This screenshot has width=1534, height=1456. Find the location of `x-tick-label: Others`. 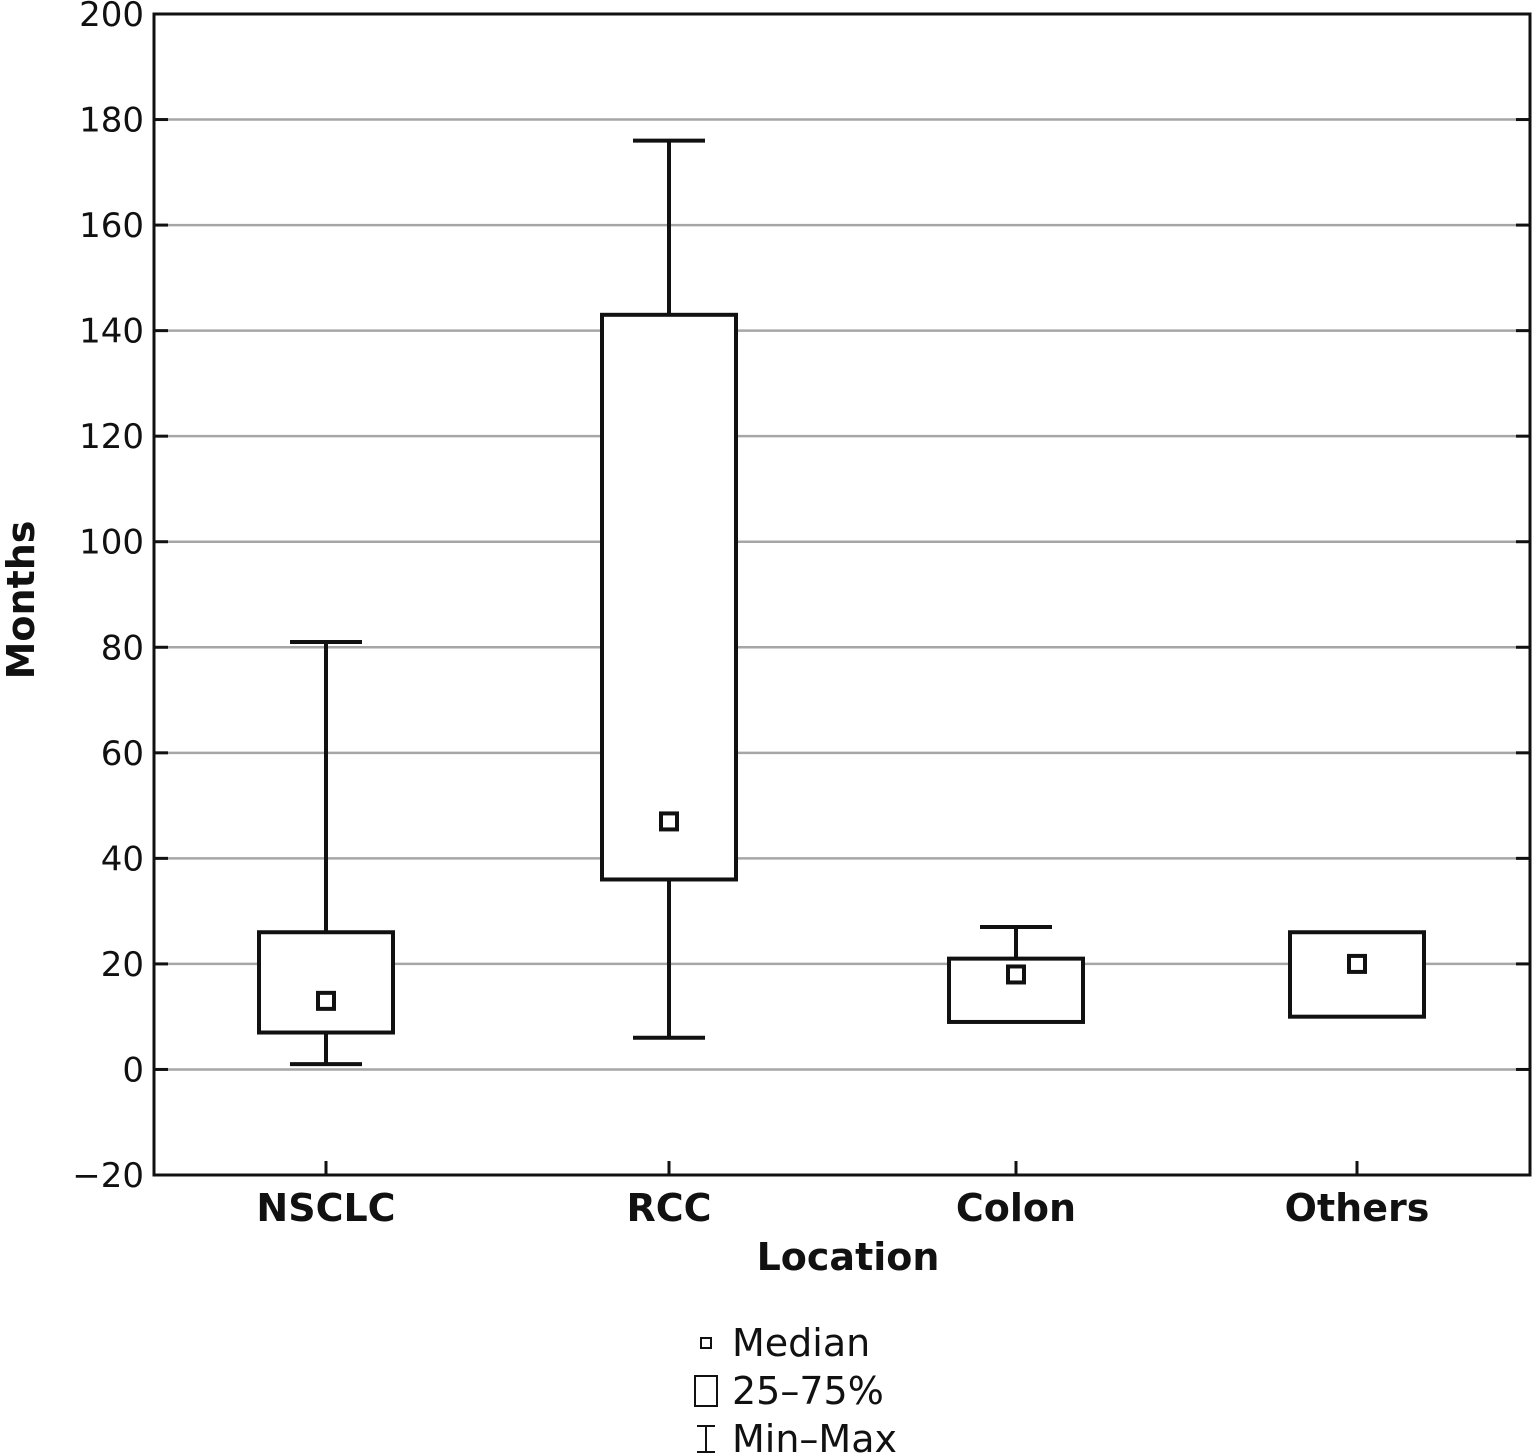

x-tick-label: Others is located at coordinates (1357, 1208).